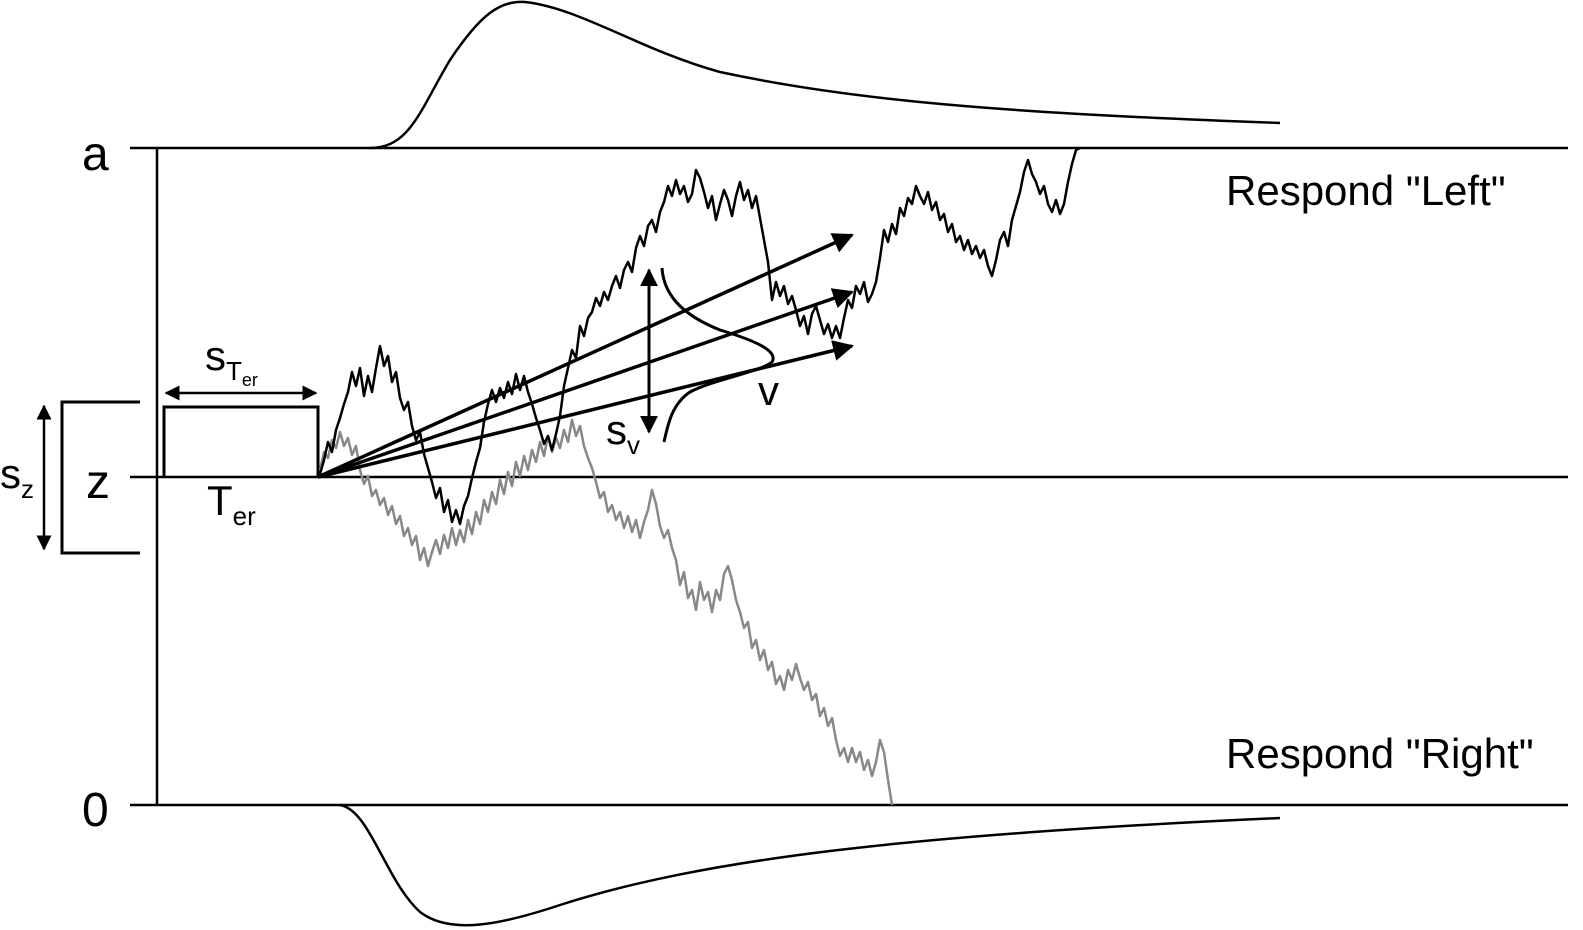  What do you see at coordinates (717, 355) in the screenshot?
I see `drift-rate-distribution` at bounding box center [717, 355].